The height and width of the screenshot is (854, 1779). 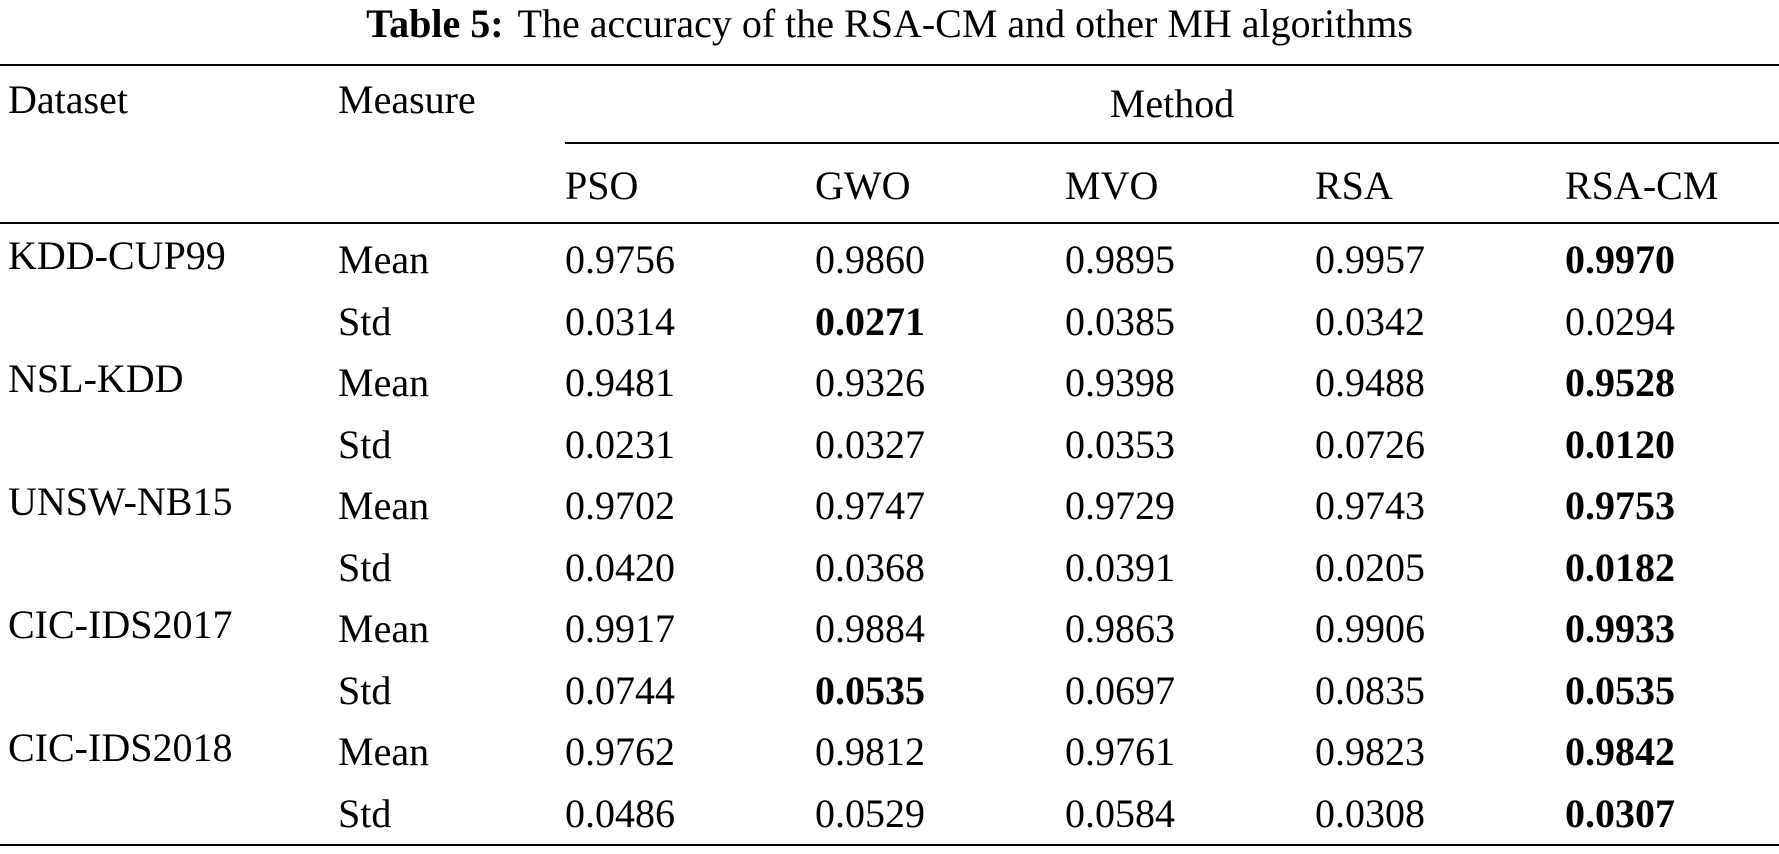 What do you see at coordinates (1370, 628) in the screenshot?
I see `table-cell: 0.9906` at bounding box center [1370, 628].